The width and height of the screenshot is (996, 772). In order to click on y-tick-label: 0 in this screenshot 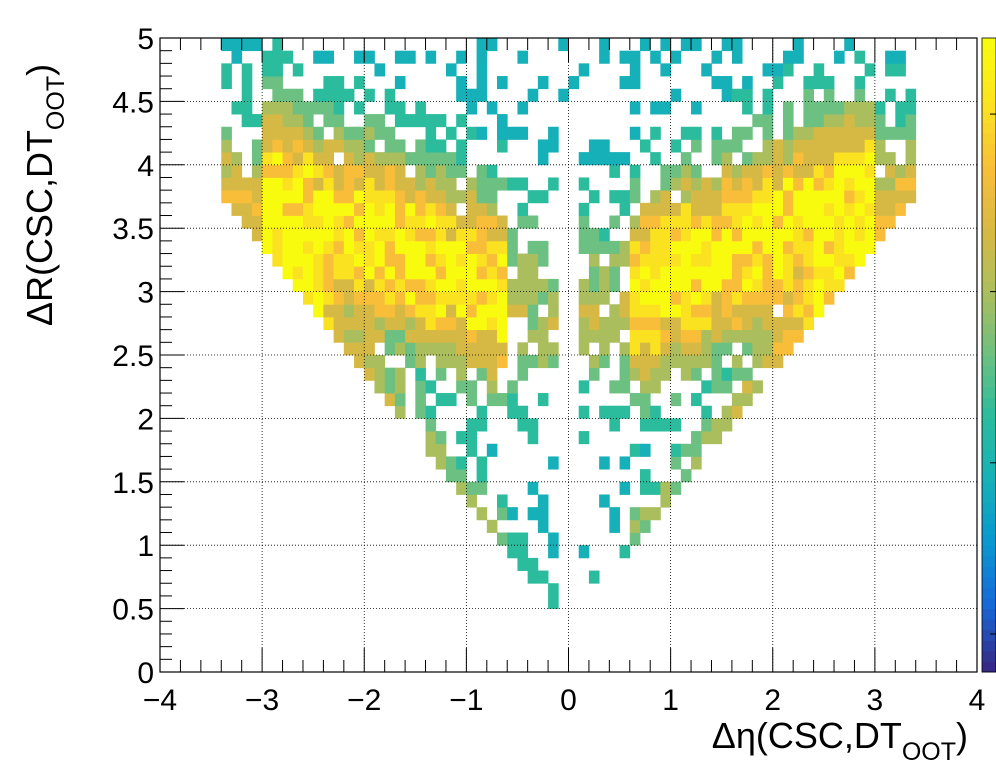, I will do `click(145, 673)`.